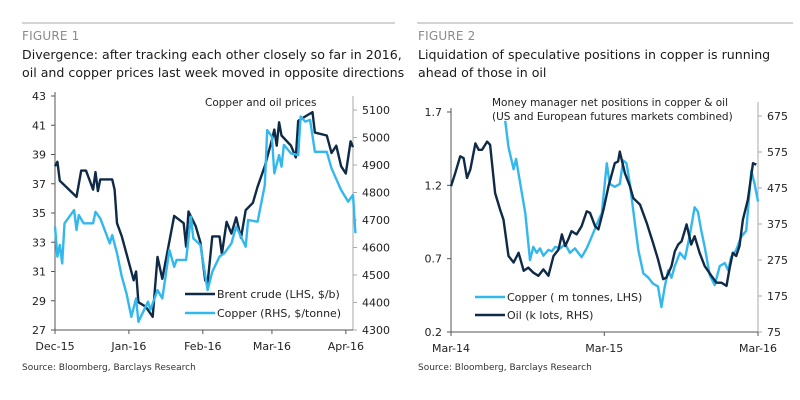  What do you see at coordinates (550, 315) in the screenshot?
I see `legend-label: Oil (k lots, RHS)` at bounding box center [550, 315].